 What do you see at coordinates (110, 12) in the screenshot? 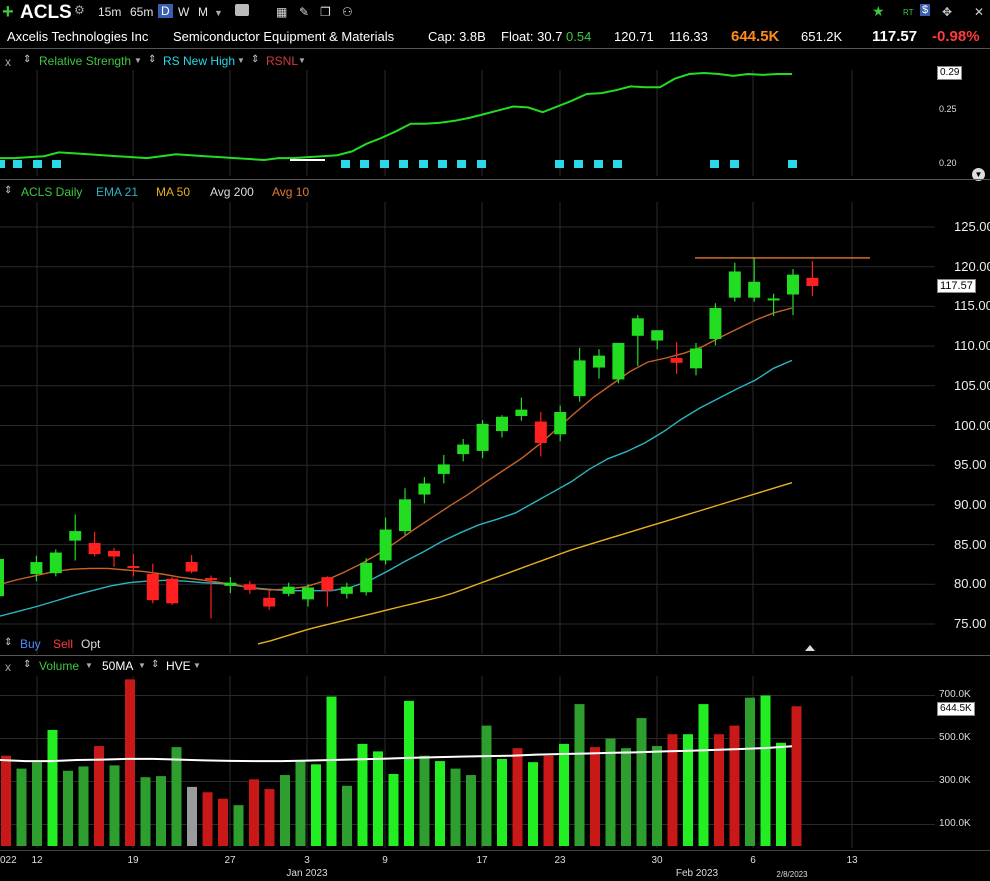
I see `interval-15m: 15m` at bounding box center [110, 12].